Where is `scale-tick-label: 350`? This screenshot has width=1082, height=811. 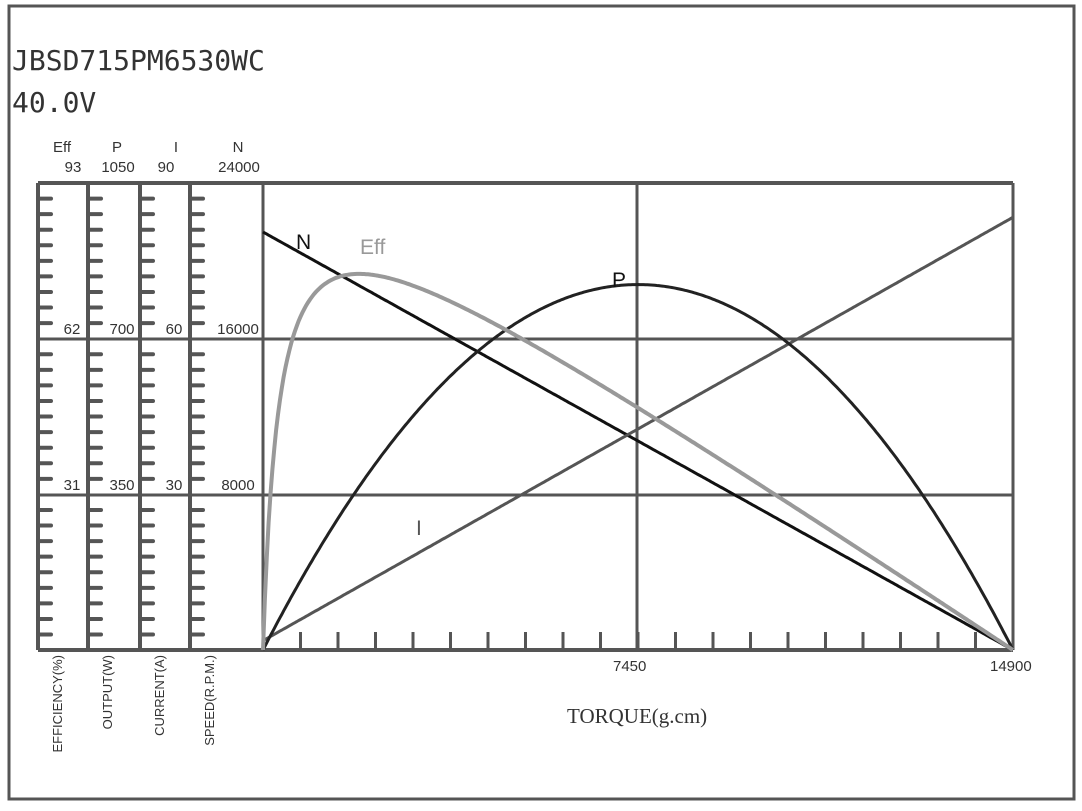 scale-tick-label: 350 is located at coordinates (121, 485).